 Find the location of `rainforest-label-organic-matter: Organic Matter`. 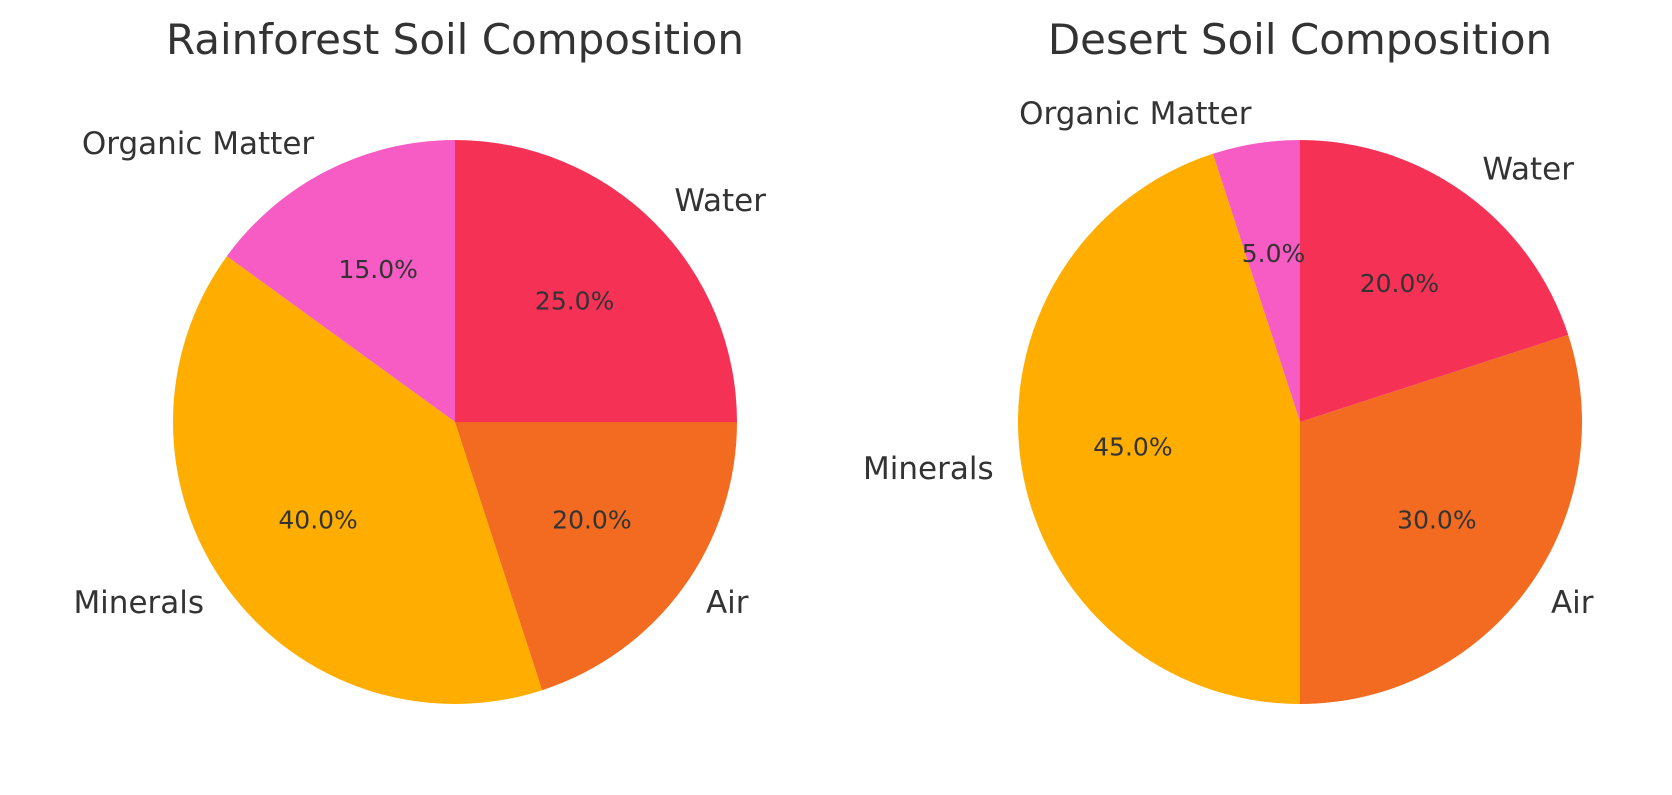

rainforest-label-organic-matter: Organic Matter is located at coordinates (198, 144).